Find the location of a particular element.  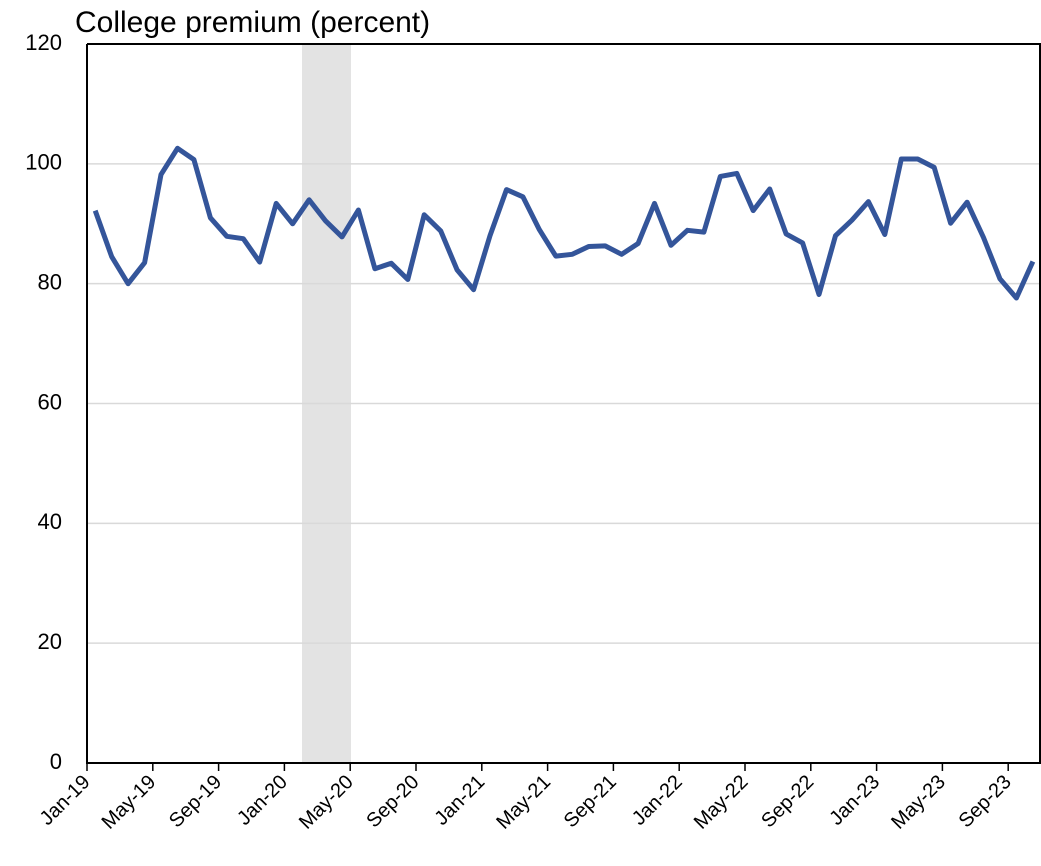

x-tick-label: Jan-21 is located at coordinates (460, 800).